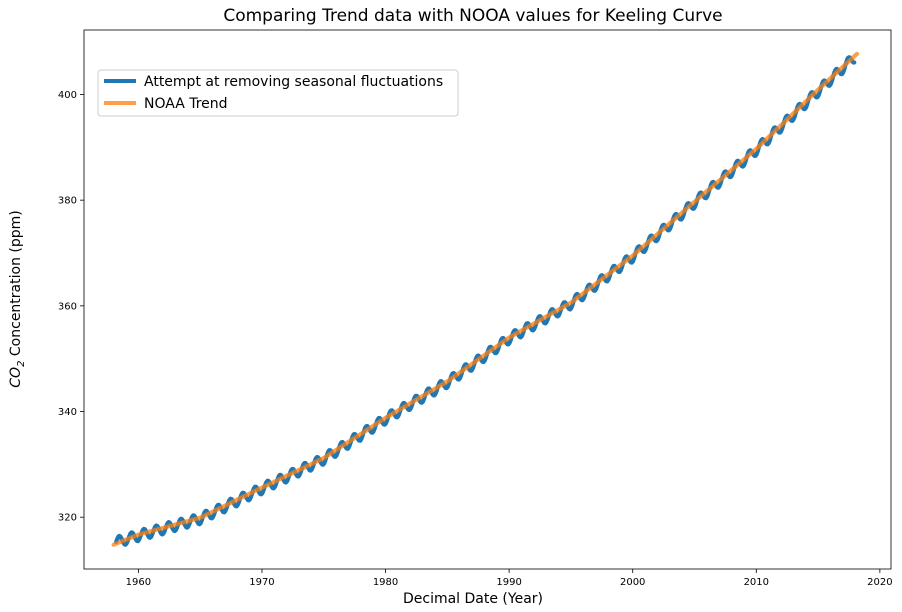 The width and height of the screenshot is (902, 612). Describe the element at coordinates (756, 582) in the screenshot. I see `x-tick-label: 2010` at that location.